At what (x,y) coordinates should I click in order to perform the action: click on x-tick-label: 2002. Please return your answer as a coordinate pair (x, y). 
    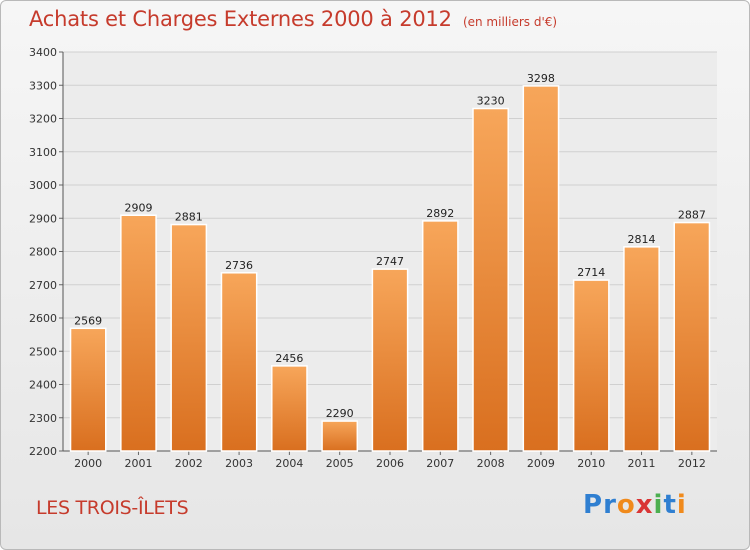
    Looking at the image, I should click on (189, 463).